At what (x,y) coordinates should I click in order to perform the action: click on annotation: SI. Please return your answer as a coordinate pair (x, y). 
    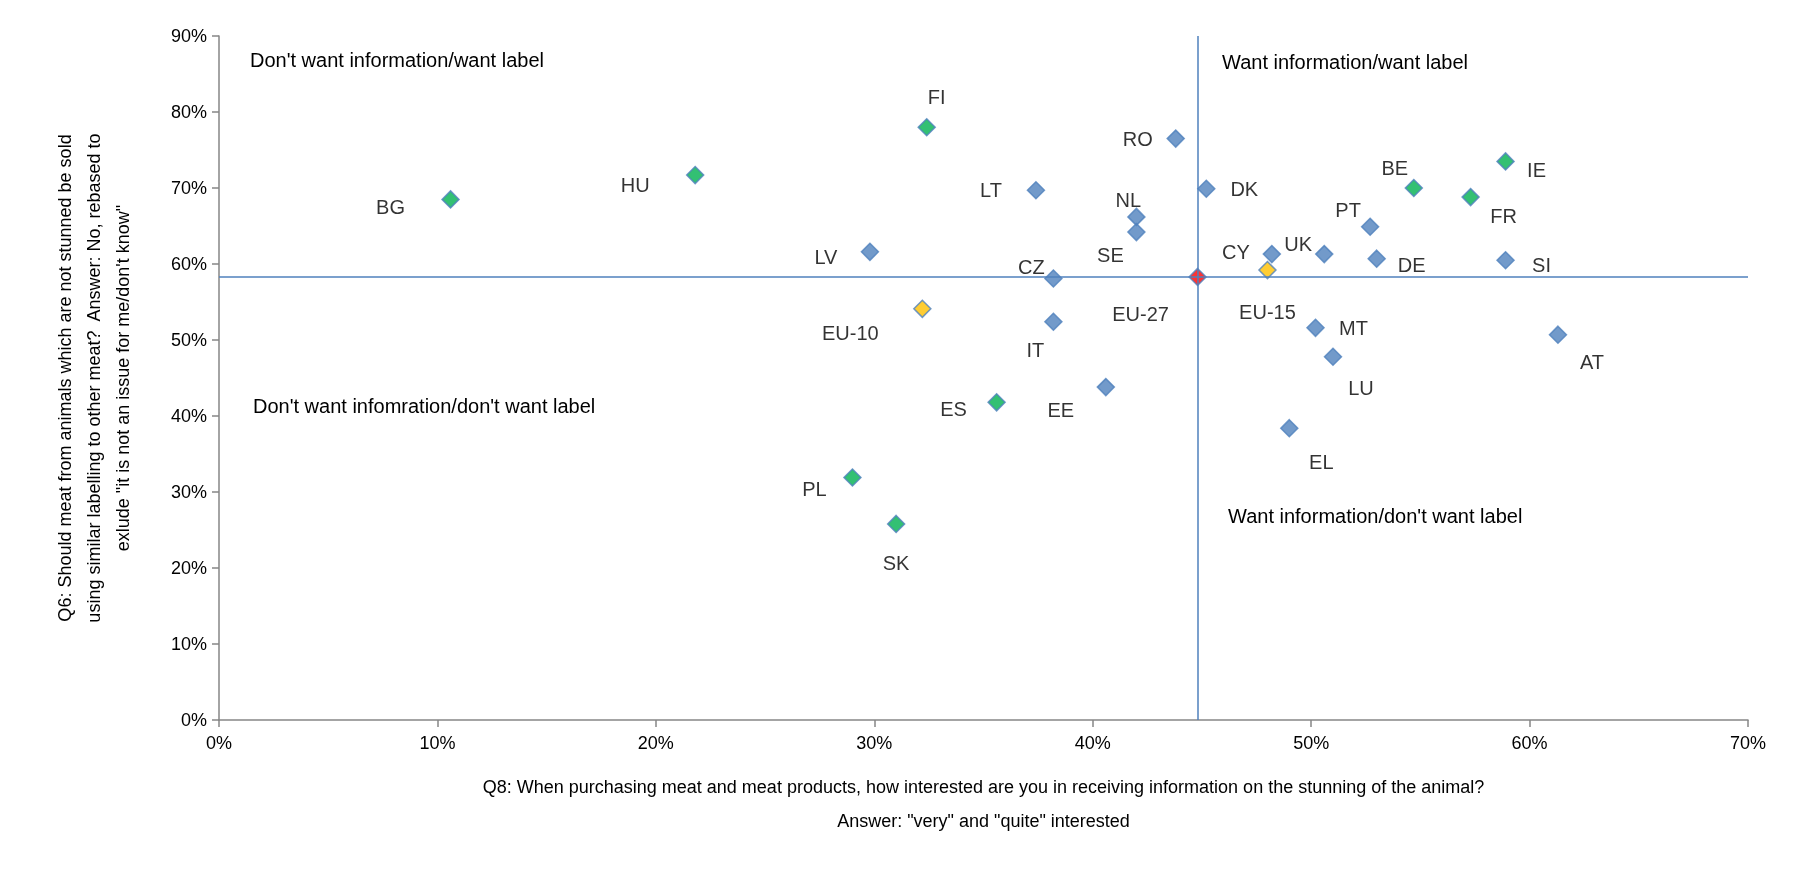
    Looking at the image, I should click on (1541, 265).